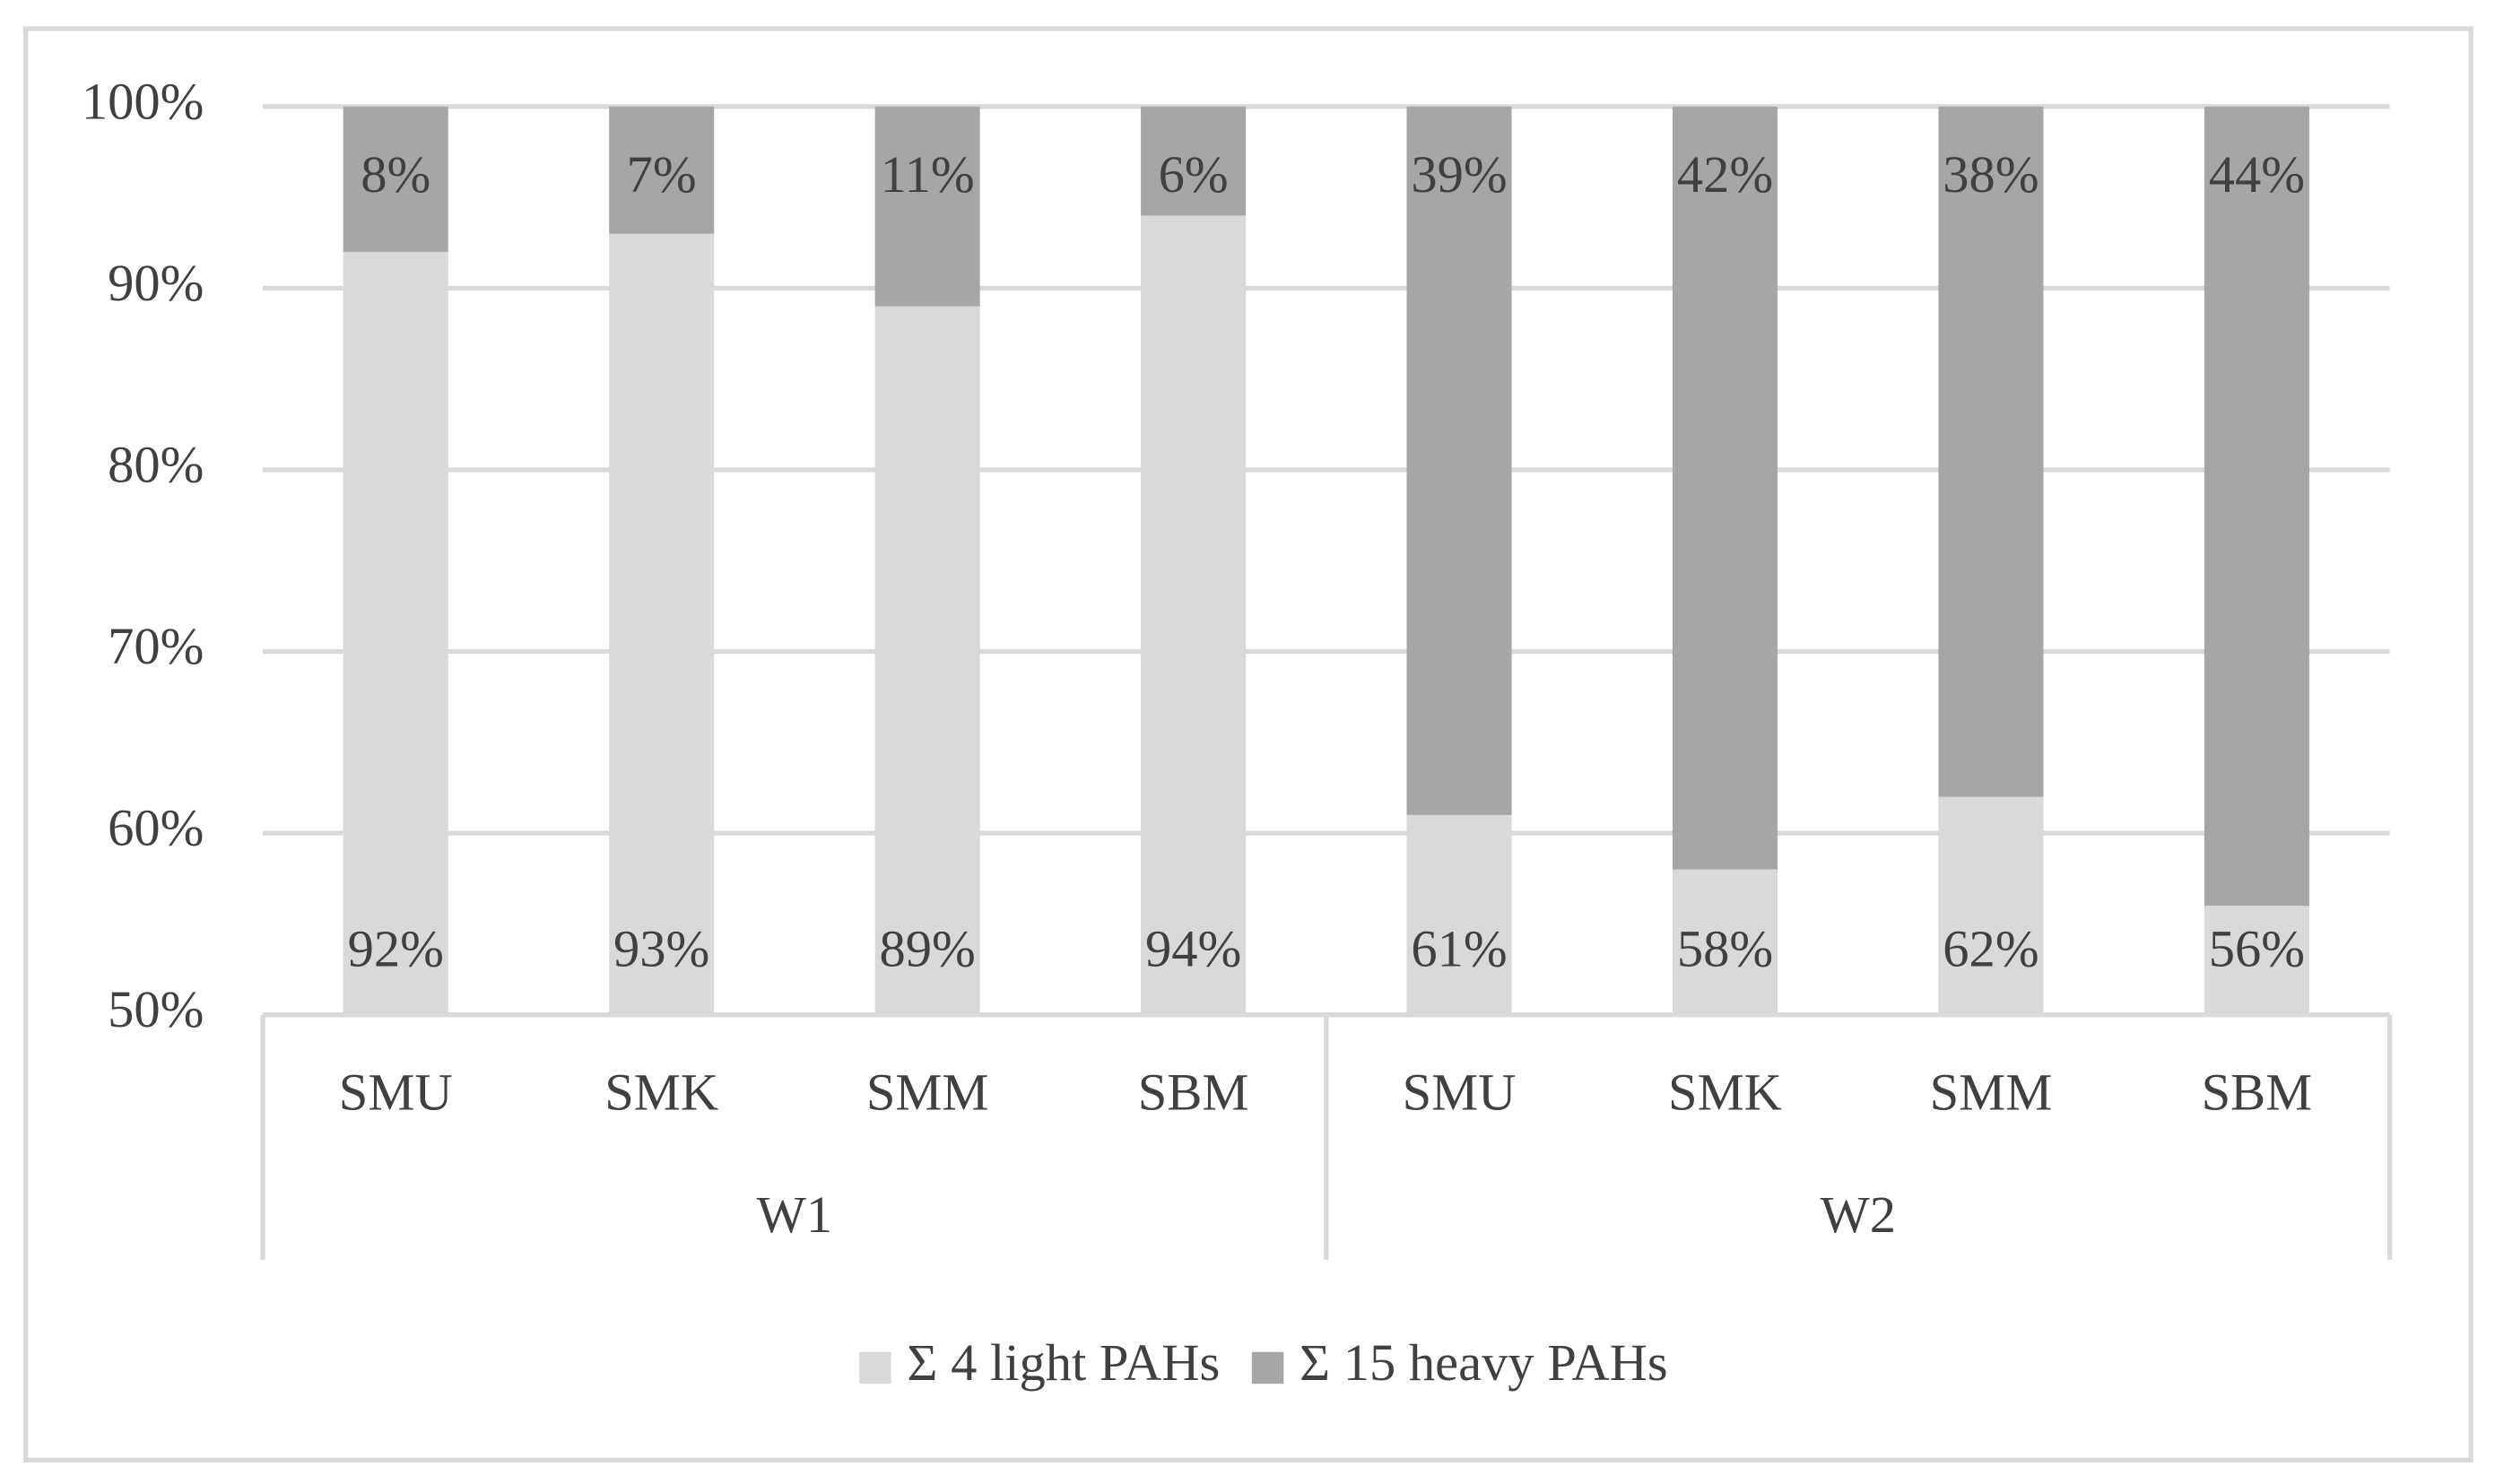 Image resolution: width=2495 pixels, height=1484 pixels. What do you see at coordinates (2257, 949) in the screenshot?
I see `data-label: 56%` at bounding box center [2257, 949].